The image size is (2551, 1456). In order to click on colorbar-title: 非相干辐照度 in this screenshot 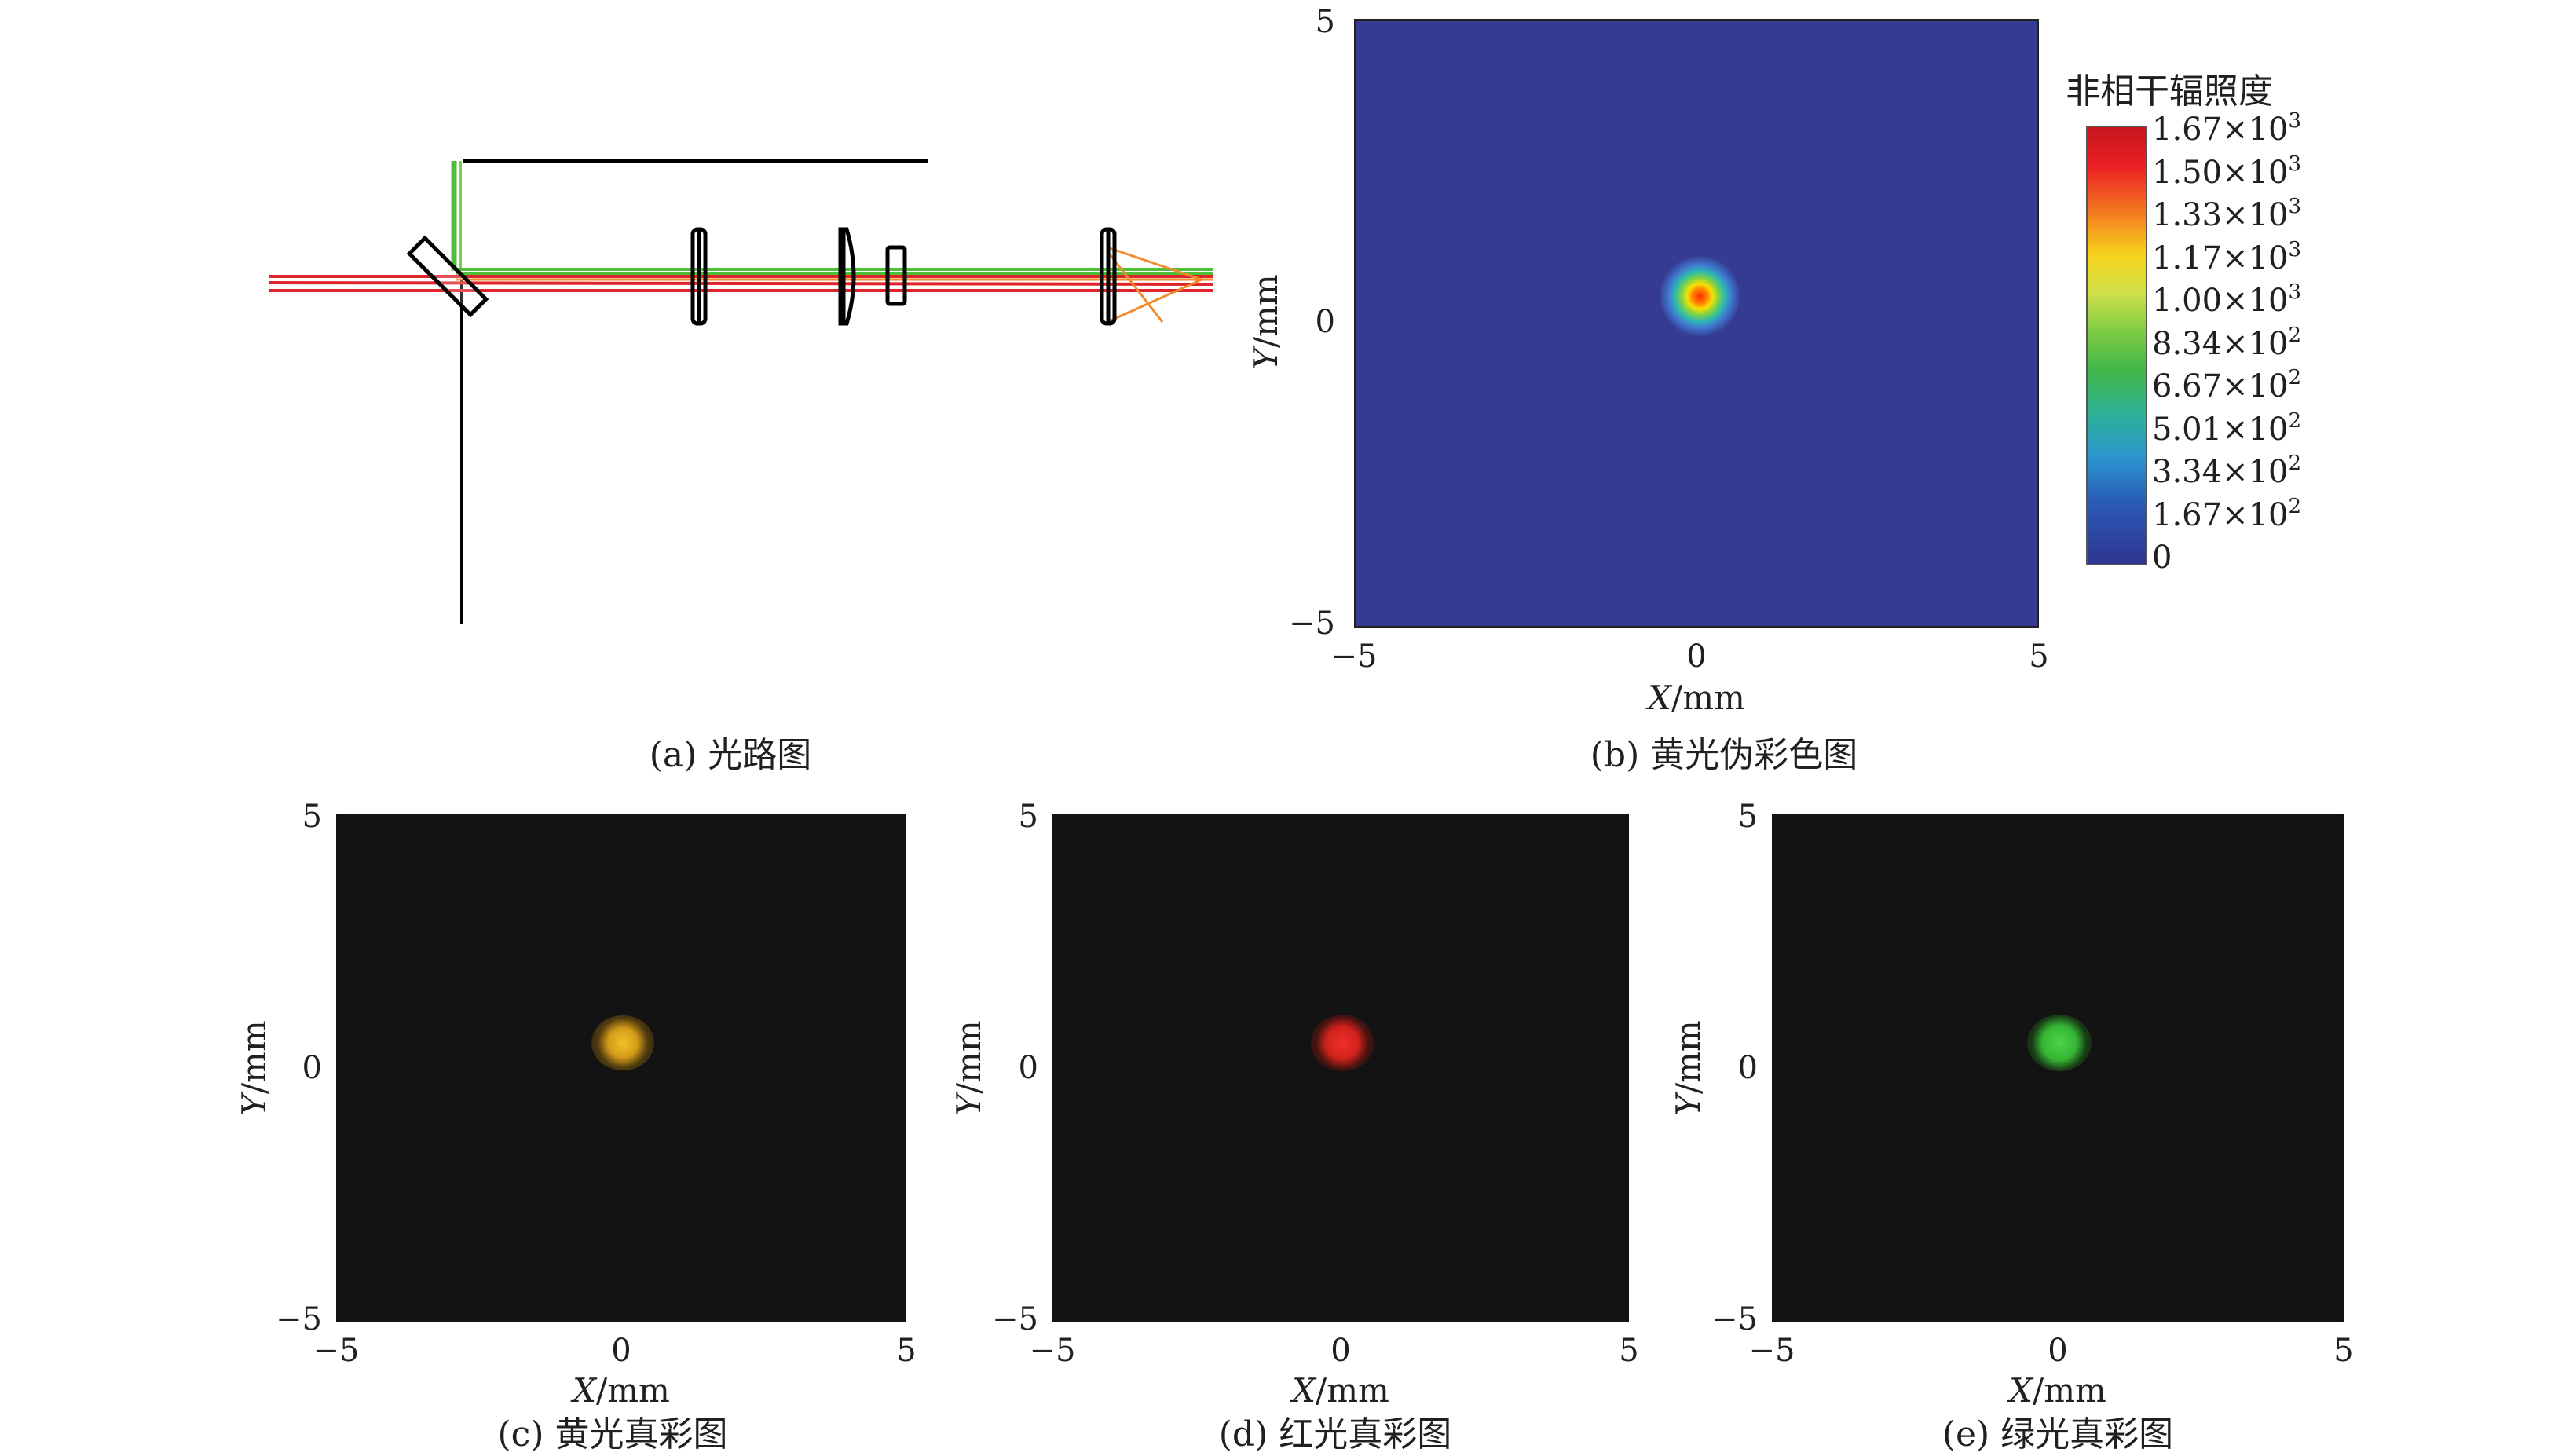, I will do `click(2169, 91)`.